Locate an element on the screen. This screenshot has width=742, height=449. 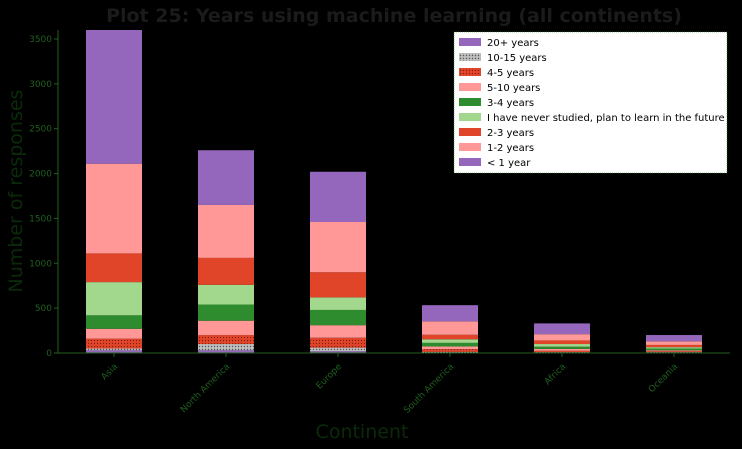
y-tick-label: 1500 is located at coordinates (40, 219).